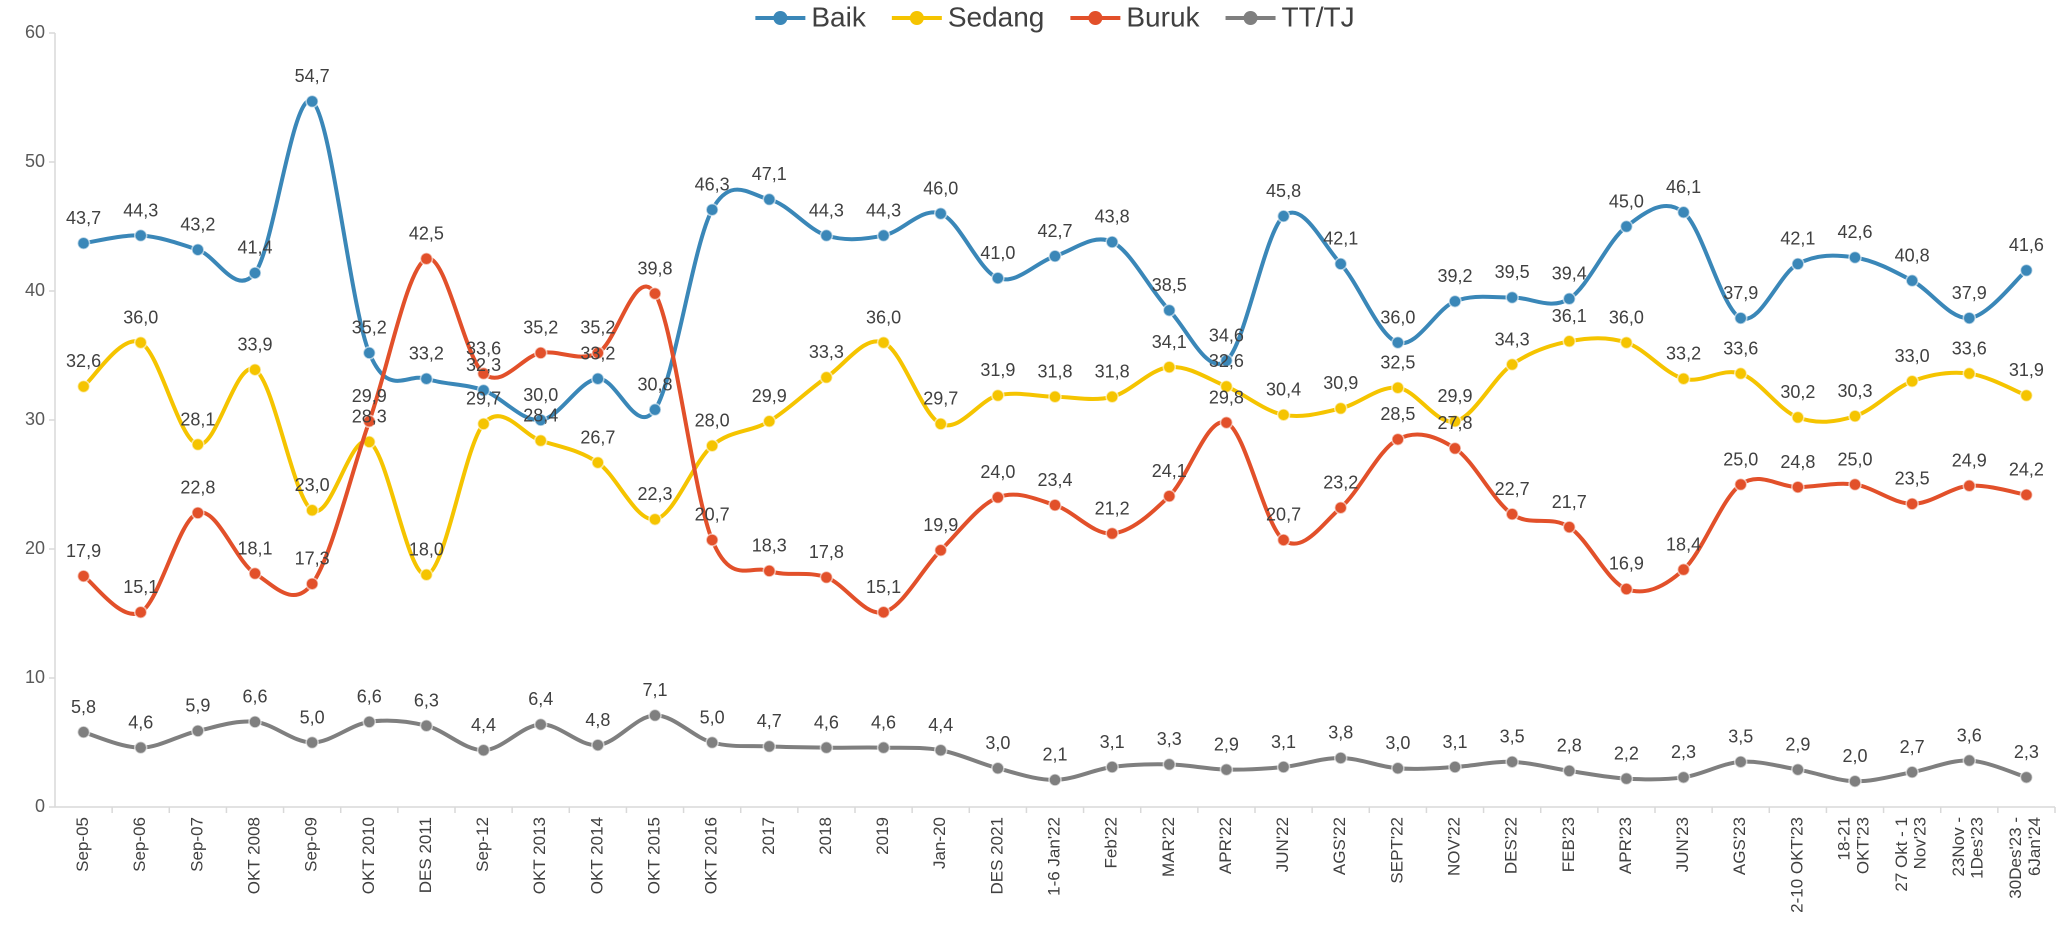 This screenshot has height=939, width=2059. I want to click on value-label: 21,7, so click(1569, 502).